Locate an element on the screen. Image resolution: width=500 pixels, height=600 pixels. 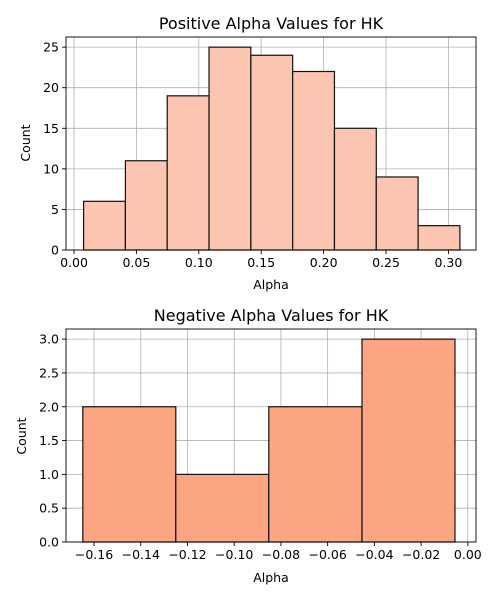
y-tick-label: 0 is located at coordinates (55, 250).